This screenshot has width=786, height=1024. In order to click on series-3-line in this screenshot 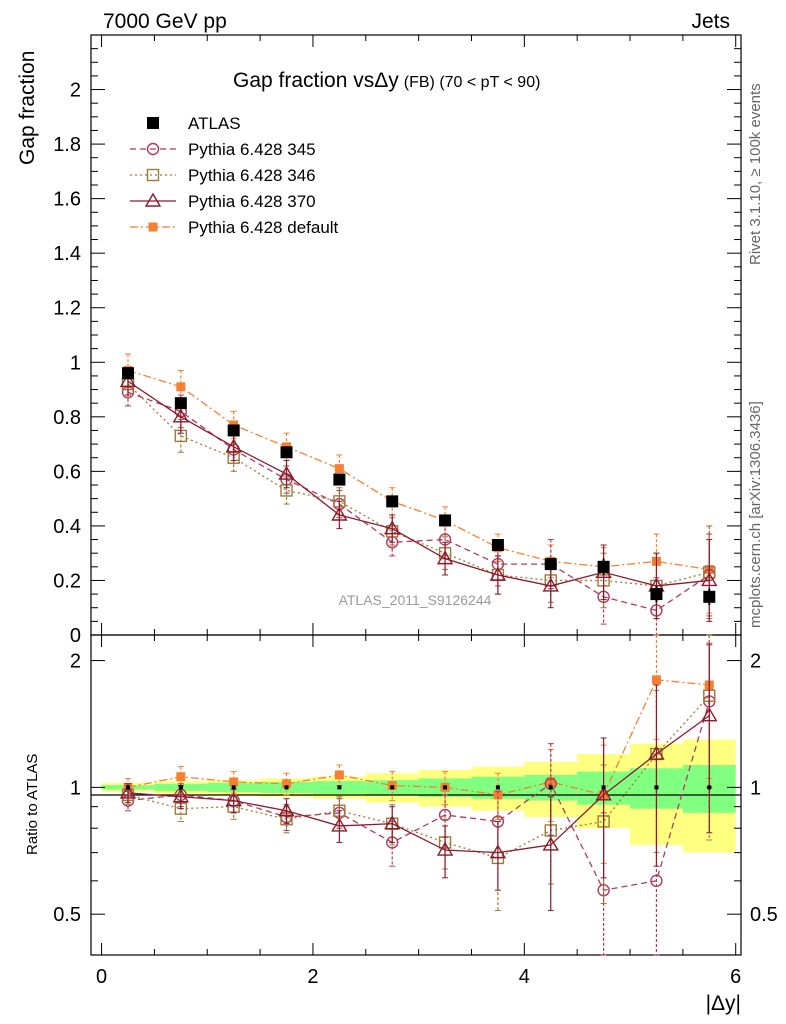, I will do `click(418, 483)`.